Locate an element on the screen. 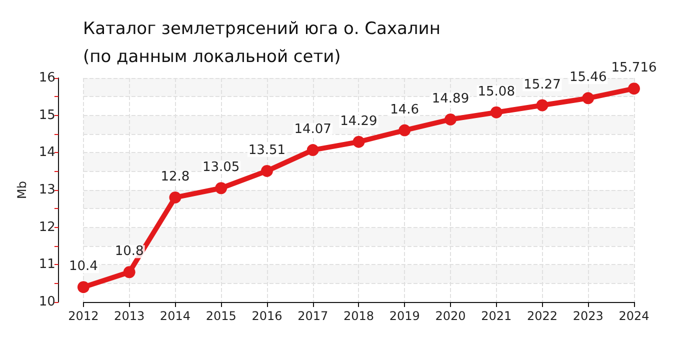 The image size is (700, 350). data-label: 15.716 is located at coordinates (634, 68).